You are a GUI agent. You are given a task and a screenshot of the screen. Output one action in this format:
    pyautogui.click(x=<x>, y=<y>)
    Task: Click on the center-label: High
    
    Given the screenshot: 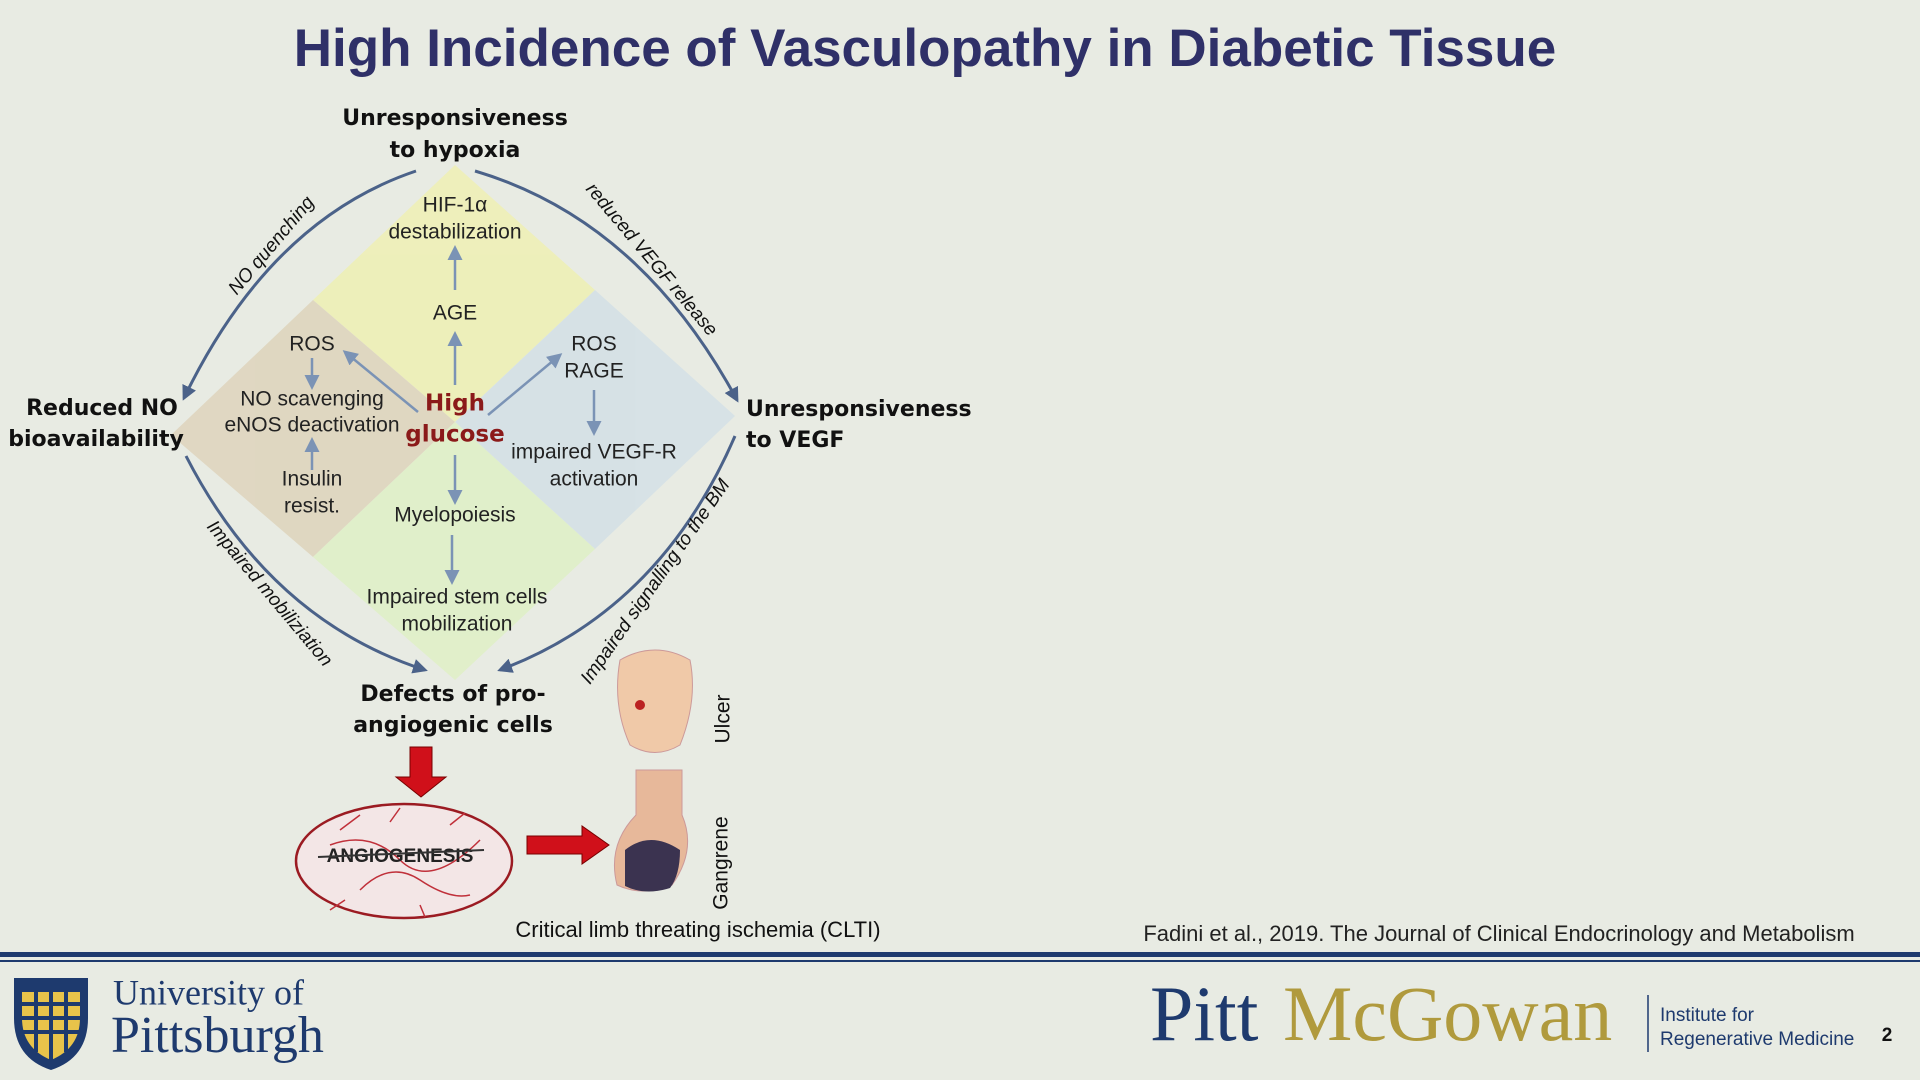 What is the action you would take?
    pyautogui.click(x=455, y=404)
    